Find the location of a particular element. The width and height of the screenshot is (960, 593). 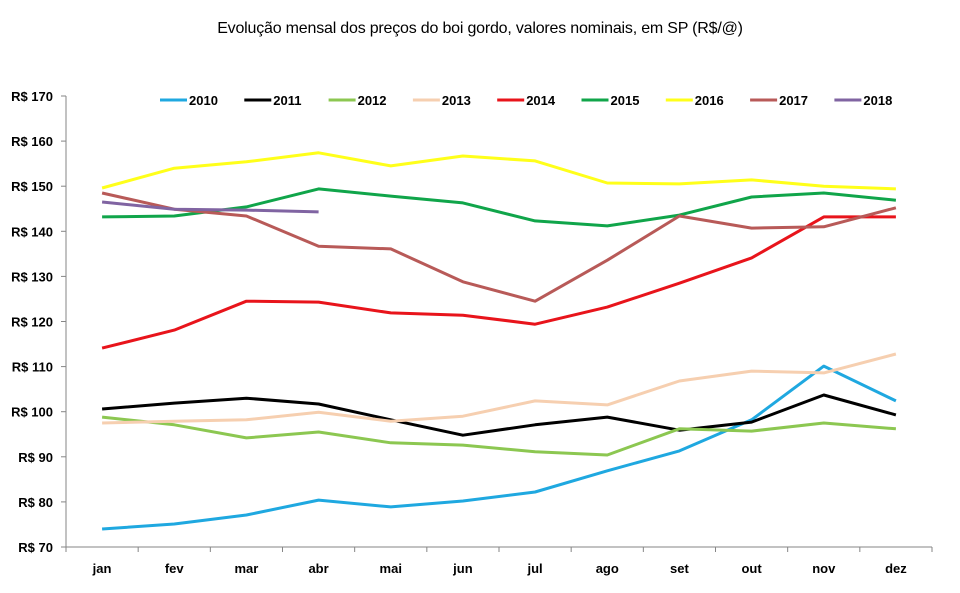

y-tick-label: R$ 120 is located at coordinates (32, 322).